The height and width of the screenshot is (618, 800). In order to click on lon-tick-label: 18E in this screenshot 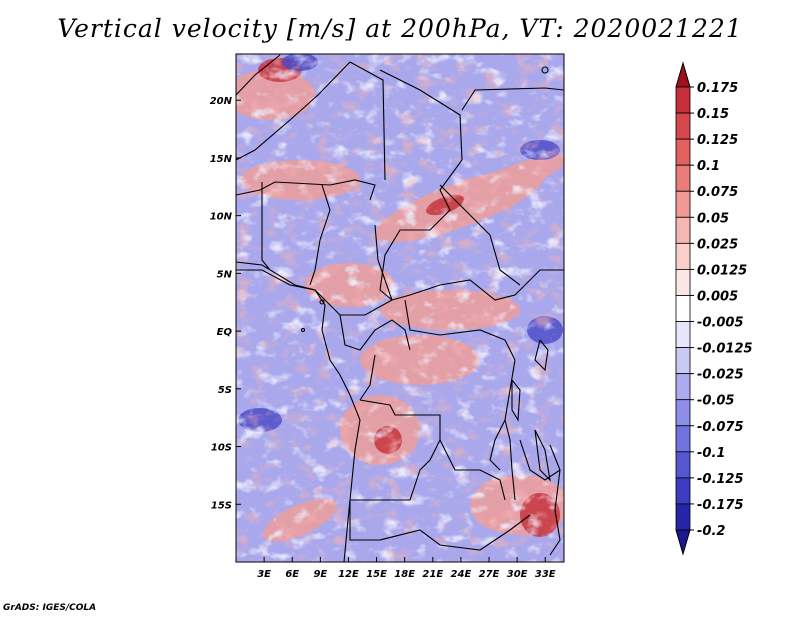, I will do `click(404, 574)`.